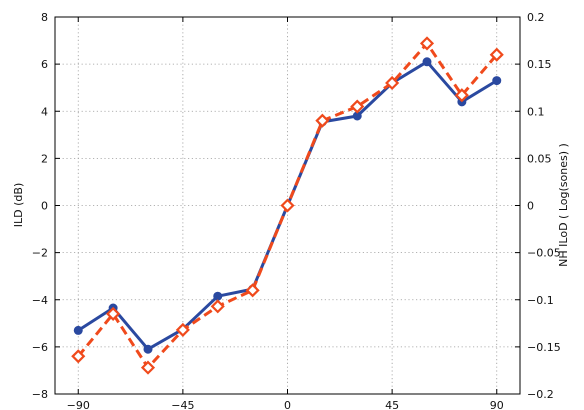  I want to click on y-left-tick-label: −4, so click(40, 300).